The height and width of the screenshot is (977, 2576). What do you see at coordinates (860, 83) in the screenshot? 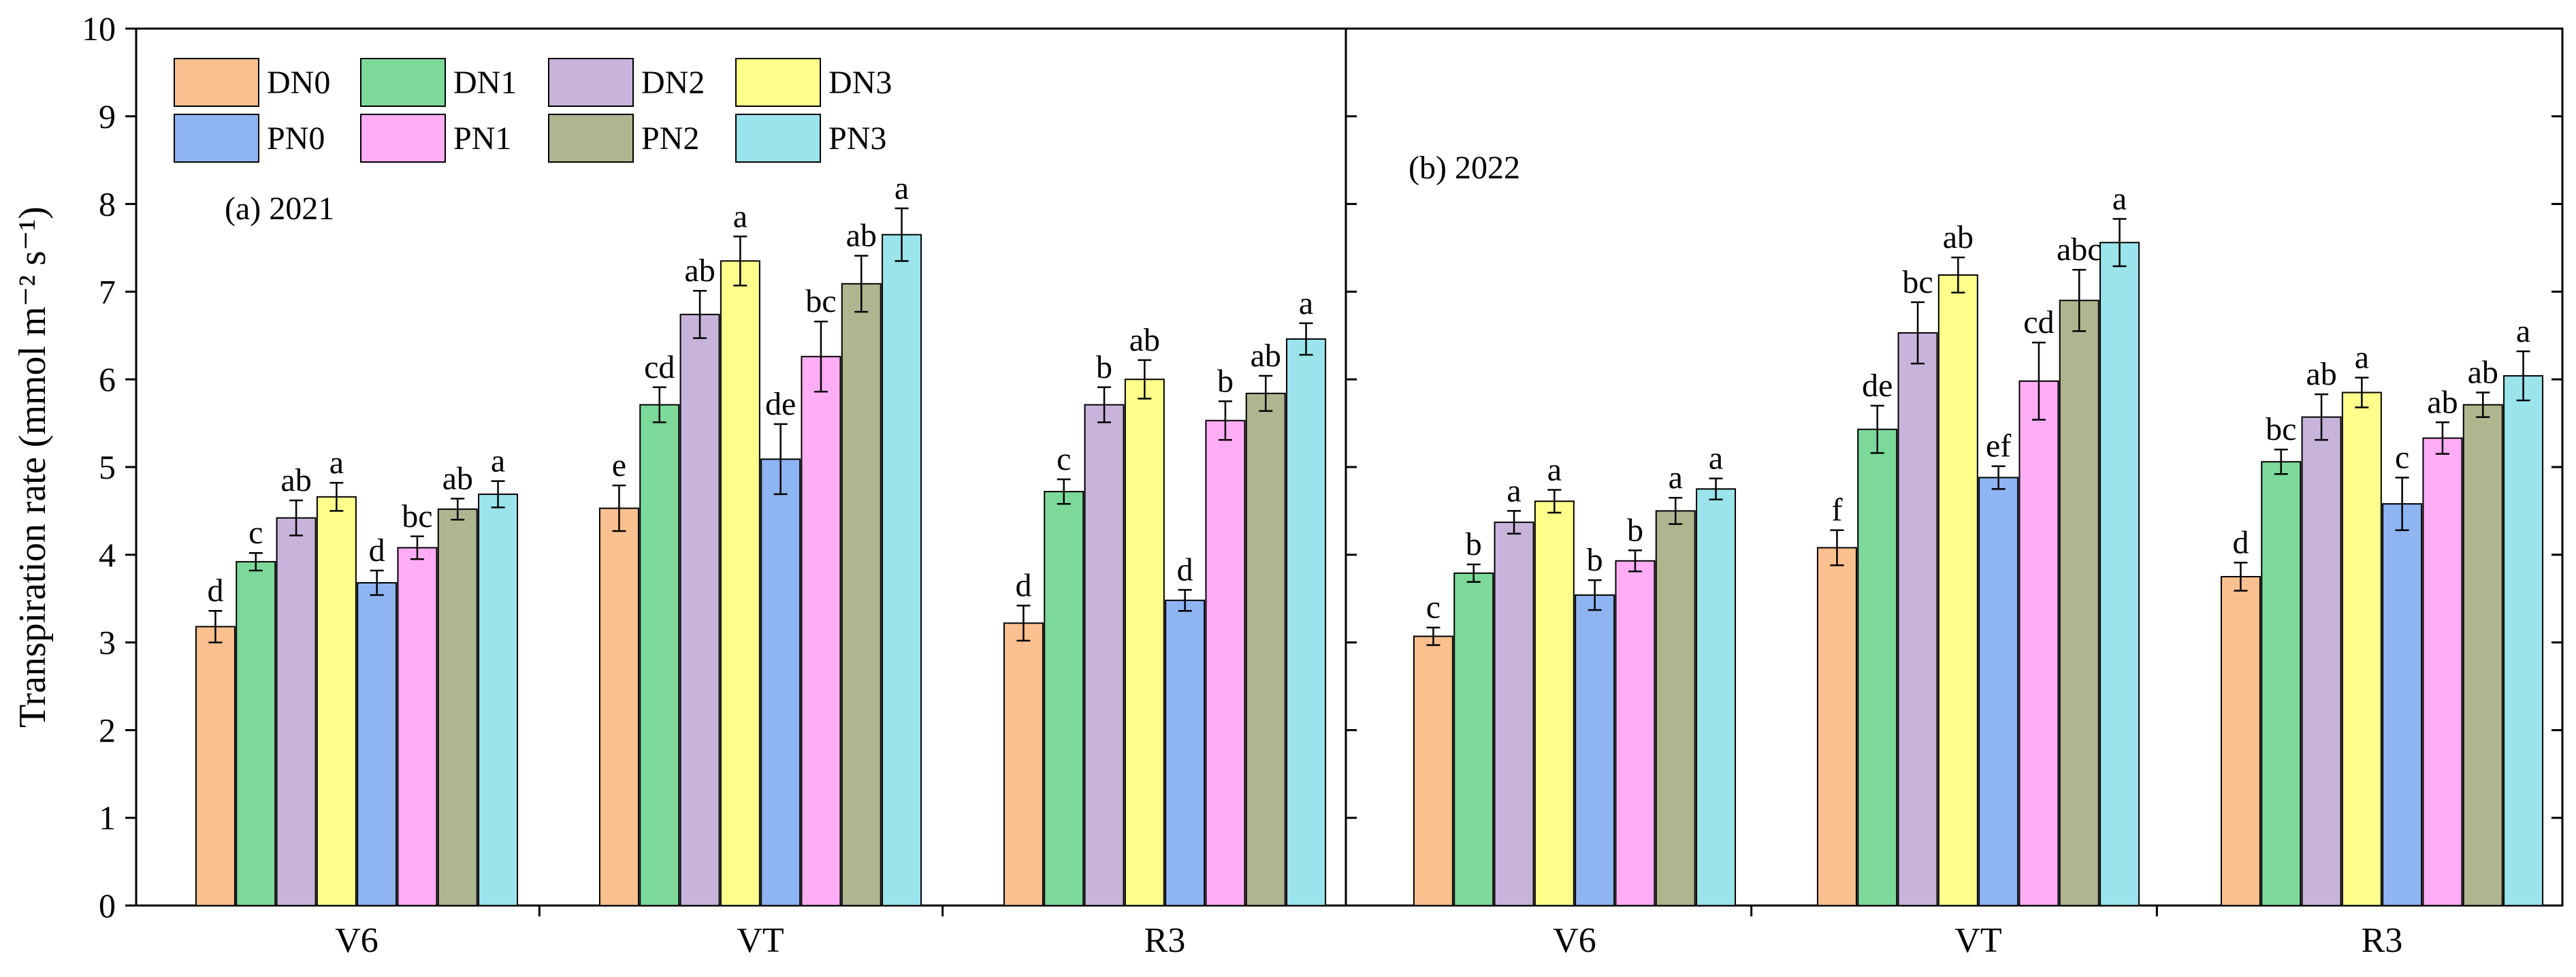
I see `legend-label: DN3` at bounding box center [860, 83].